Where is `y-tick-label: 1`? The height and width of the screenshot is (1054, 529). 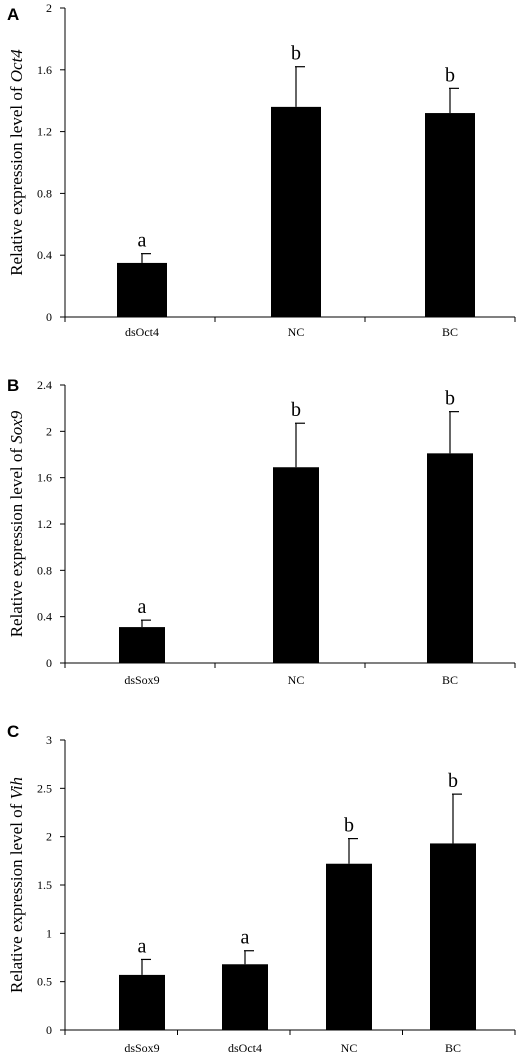 y-tick-label: 1 is located at coordinates (49, 933).